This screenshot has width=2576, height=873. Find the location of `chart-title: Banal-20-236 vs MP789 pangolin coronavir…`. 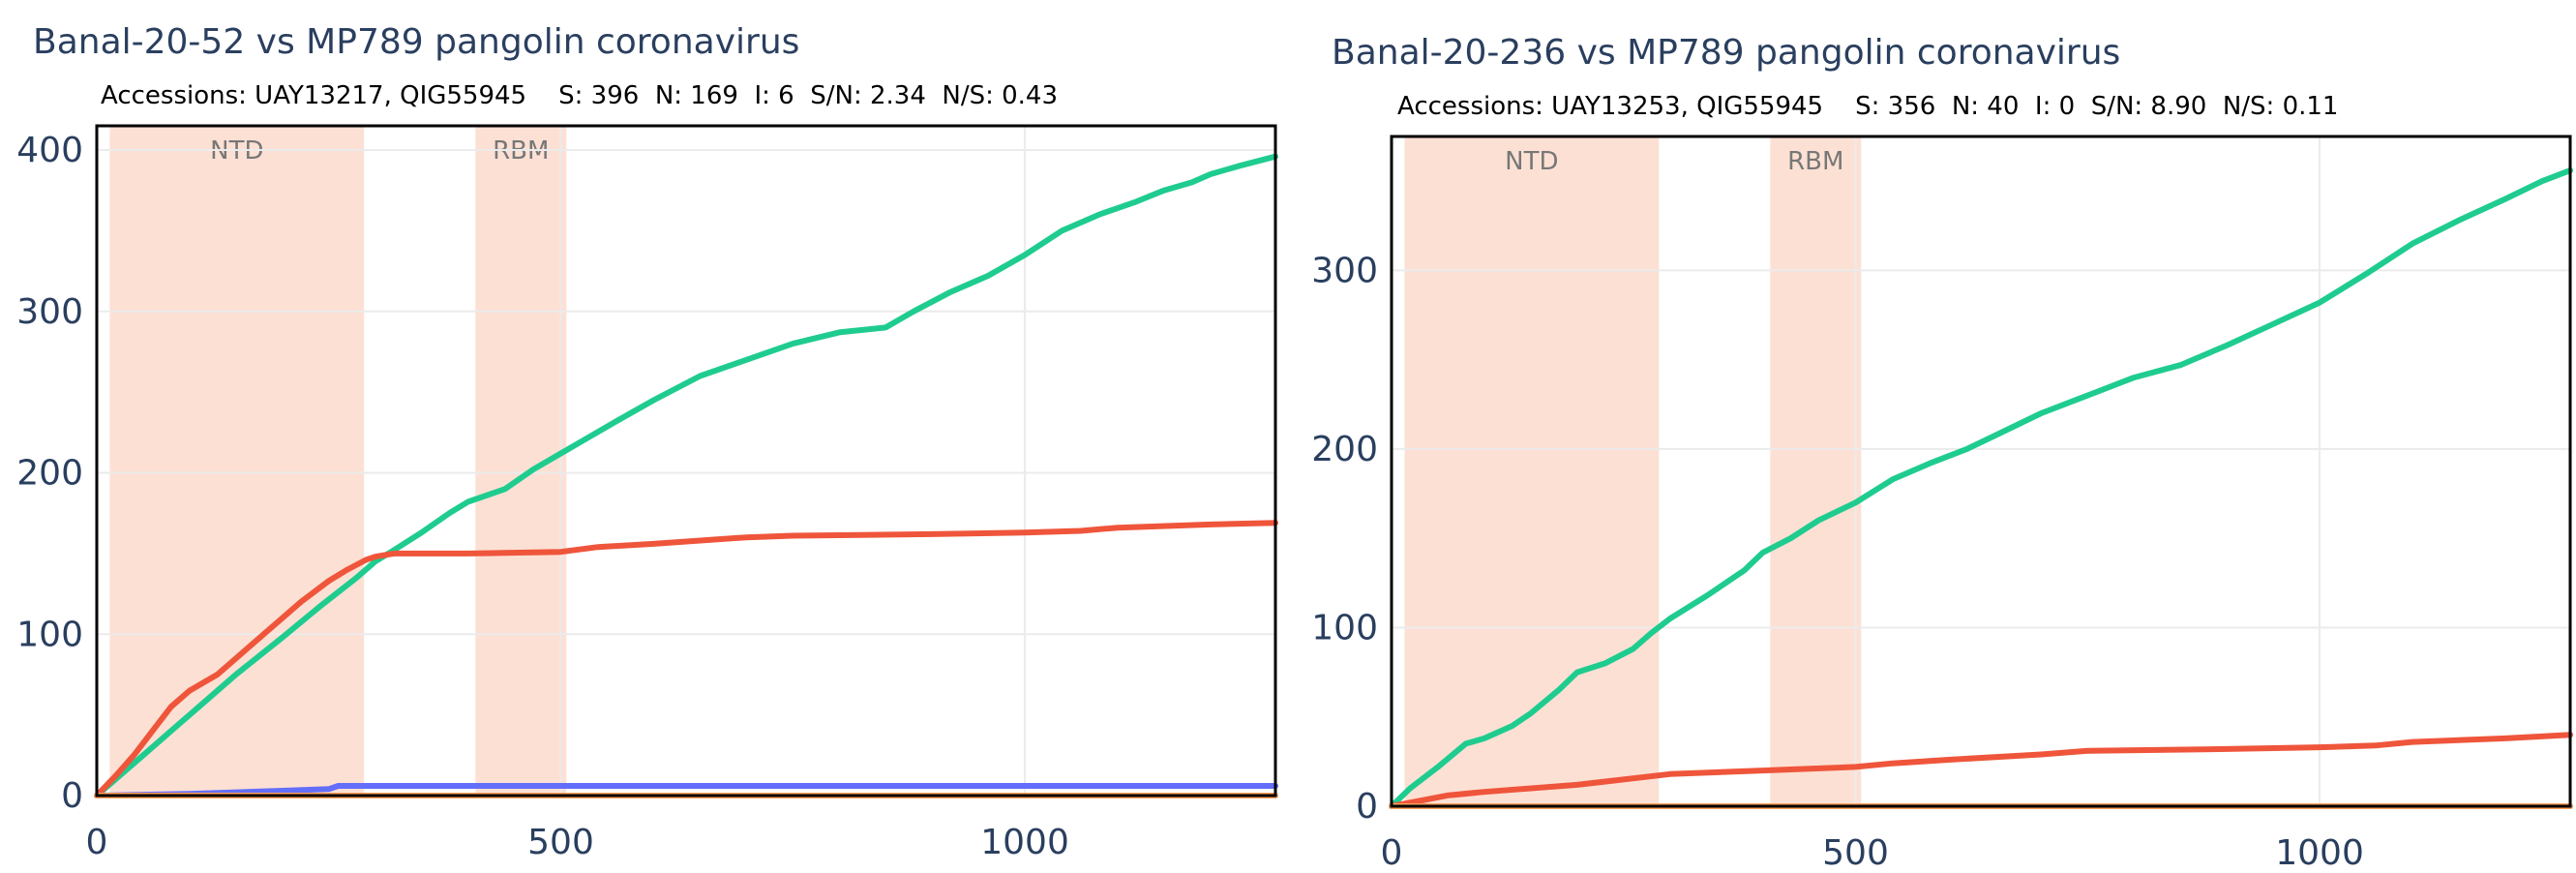

chart-title: Banal-20-236 vs MP789 pangolin coronavir… is located at coordinates (1726, 53).